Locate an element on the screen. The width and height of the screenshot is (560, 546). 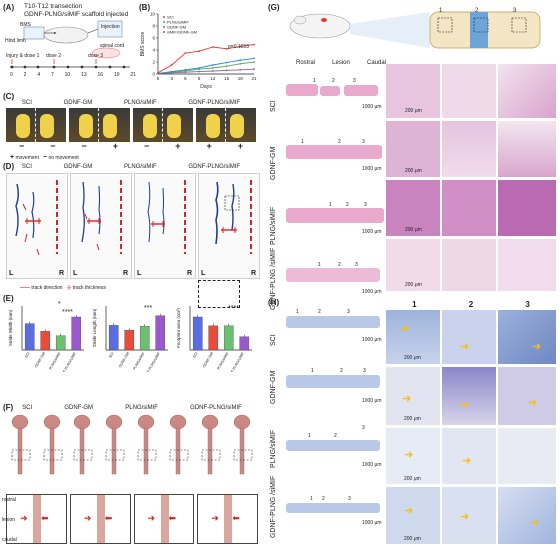
panel-f-letter: (F) is located at coordinates (8, 407).